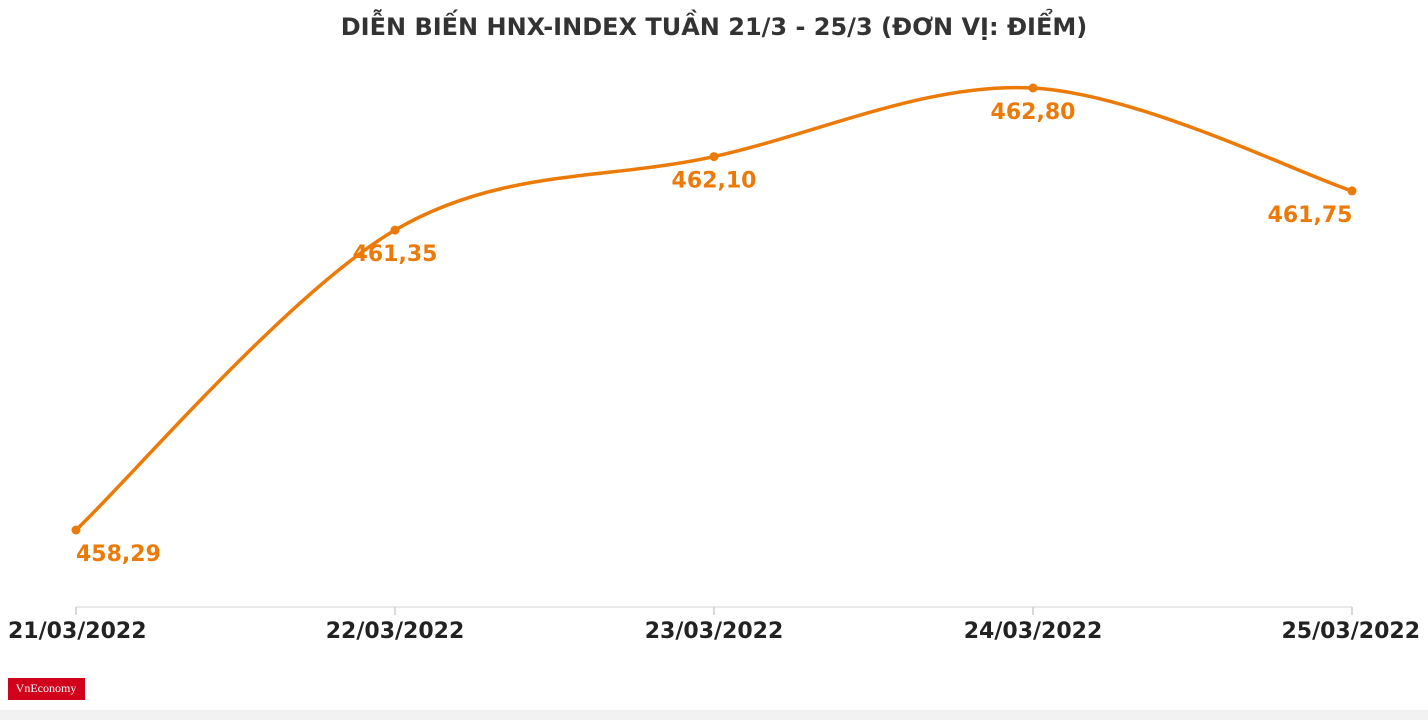 This screenshot has height=720, width=1428. What do you see at coordinates (77, 631) in the screenshot?
I see `x-tick-label: 21/03/2022` at bounding box center [77, 631].